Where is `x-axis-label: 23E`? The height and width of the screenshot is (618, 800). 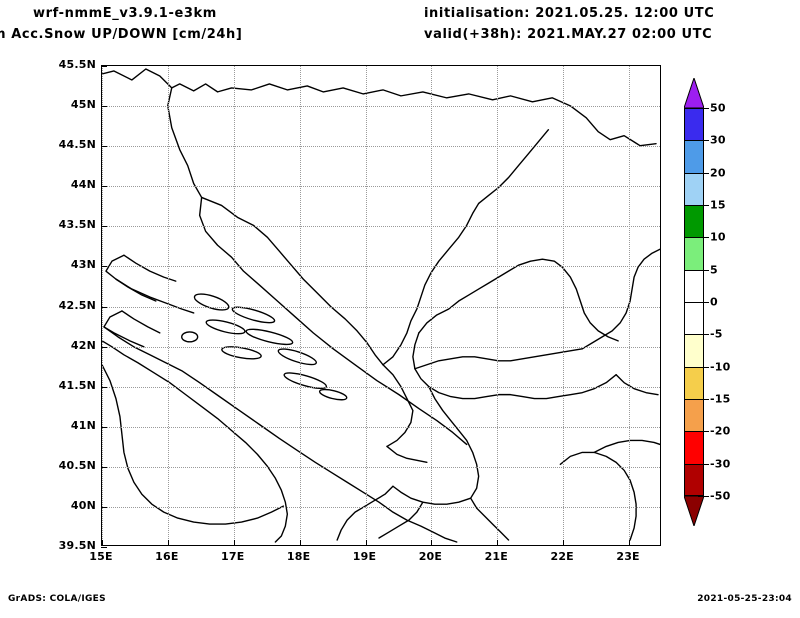
x-axis-label: 23E is located at coordinates (628, 556).